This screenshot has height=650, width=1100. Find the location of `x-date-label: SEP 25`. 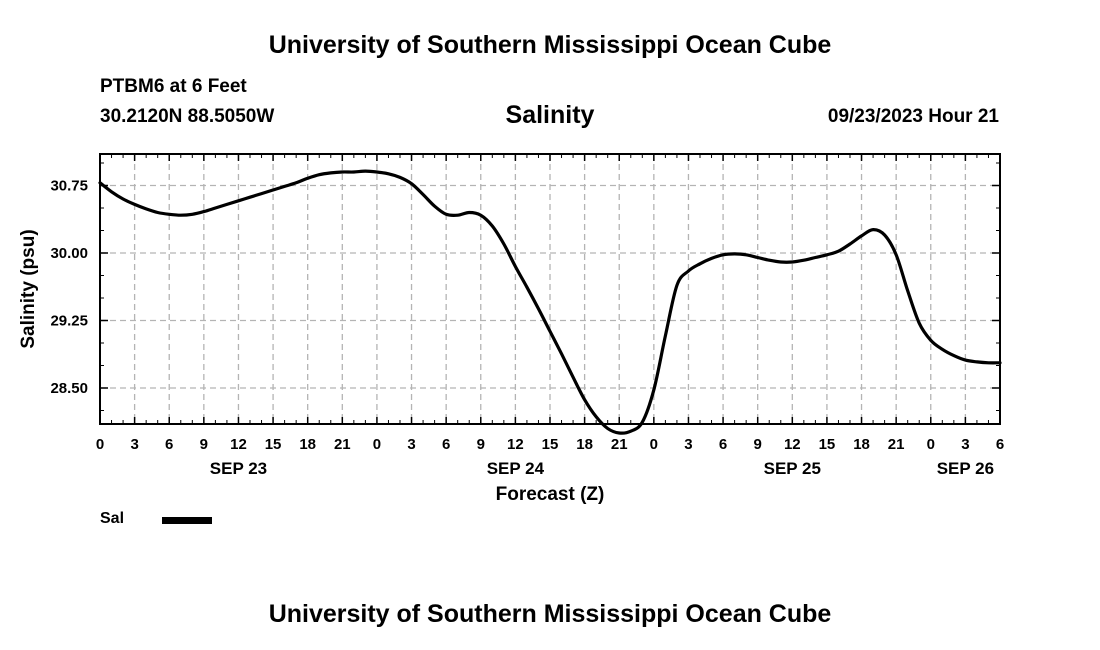

x-date-label: SEP 25 is located at coordinates (792, 468).